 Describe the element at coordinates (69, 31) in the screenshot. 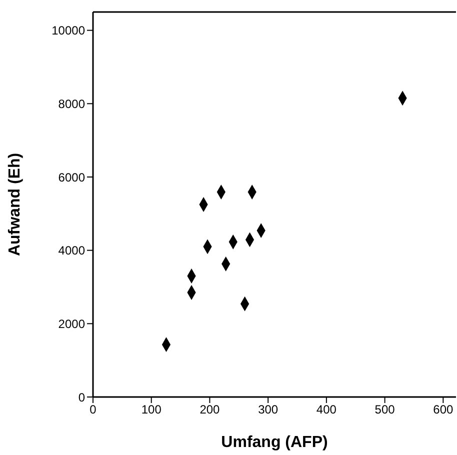

I see `y-tick-label: 10000` at that location.